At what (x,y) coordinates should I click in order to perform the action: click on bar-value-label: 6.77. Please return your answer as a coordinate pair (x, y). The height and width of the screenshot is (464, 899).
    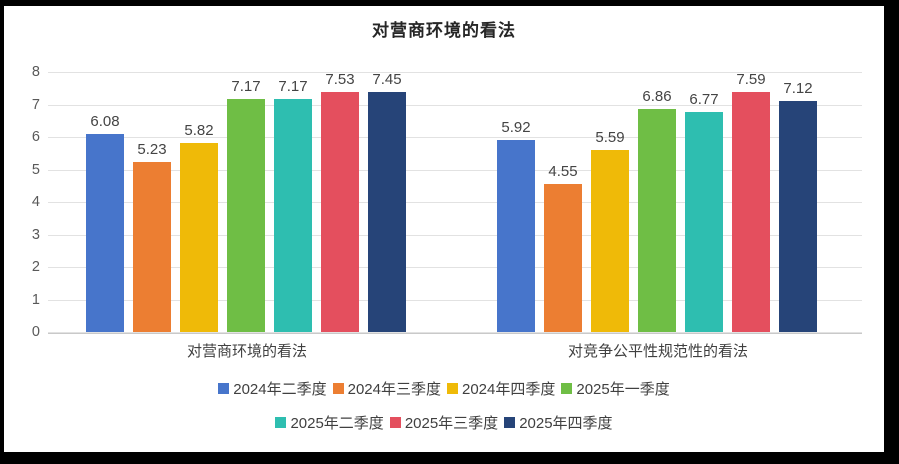
    Looking at the image, I should click on (704, 99).